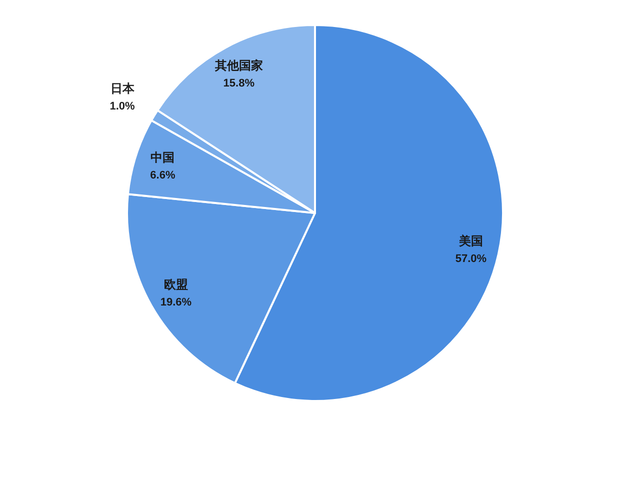  What do you see at coordinates (238, 65) in the screenshot?
I see `slice-label: 其他国家` at bounding box center [238, 65].